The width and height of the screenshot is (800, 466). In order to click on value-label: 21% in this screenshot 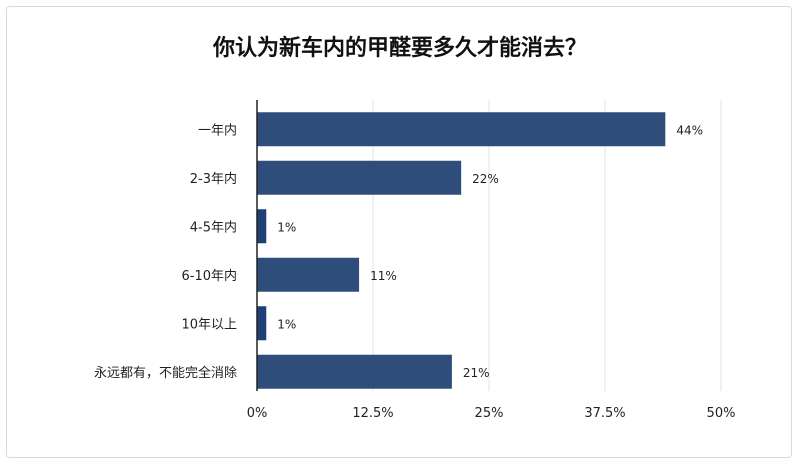, I will do `click(476, 373)`.